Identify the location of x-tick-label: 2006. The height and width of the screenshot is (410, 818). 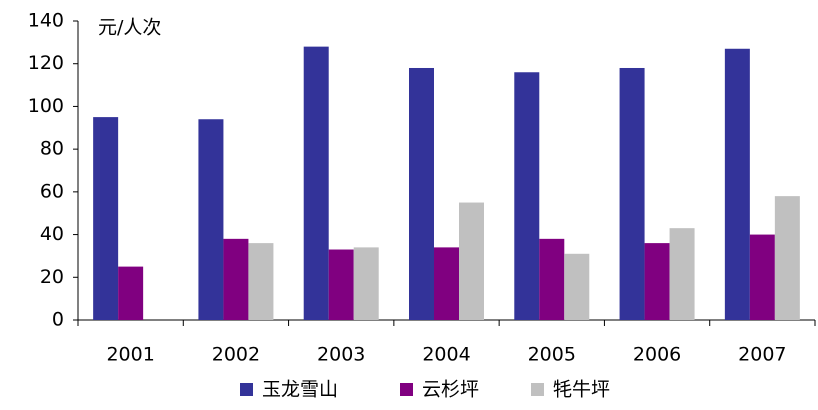
(657, 355).